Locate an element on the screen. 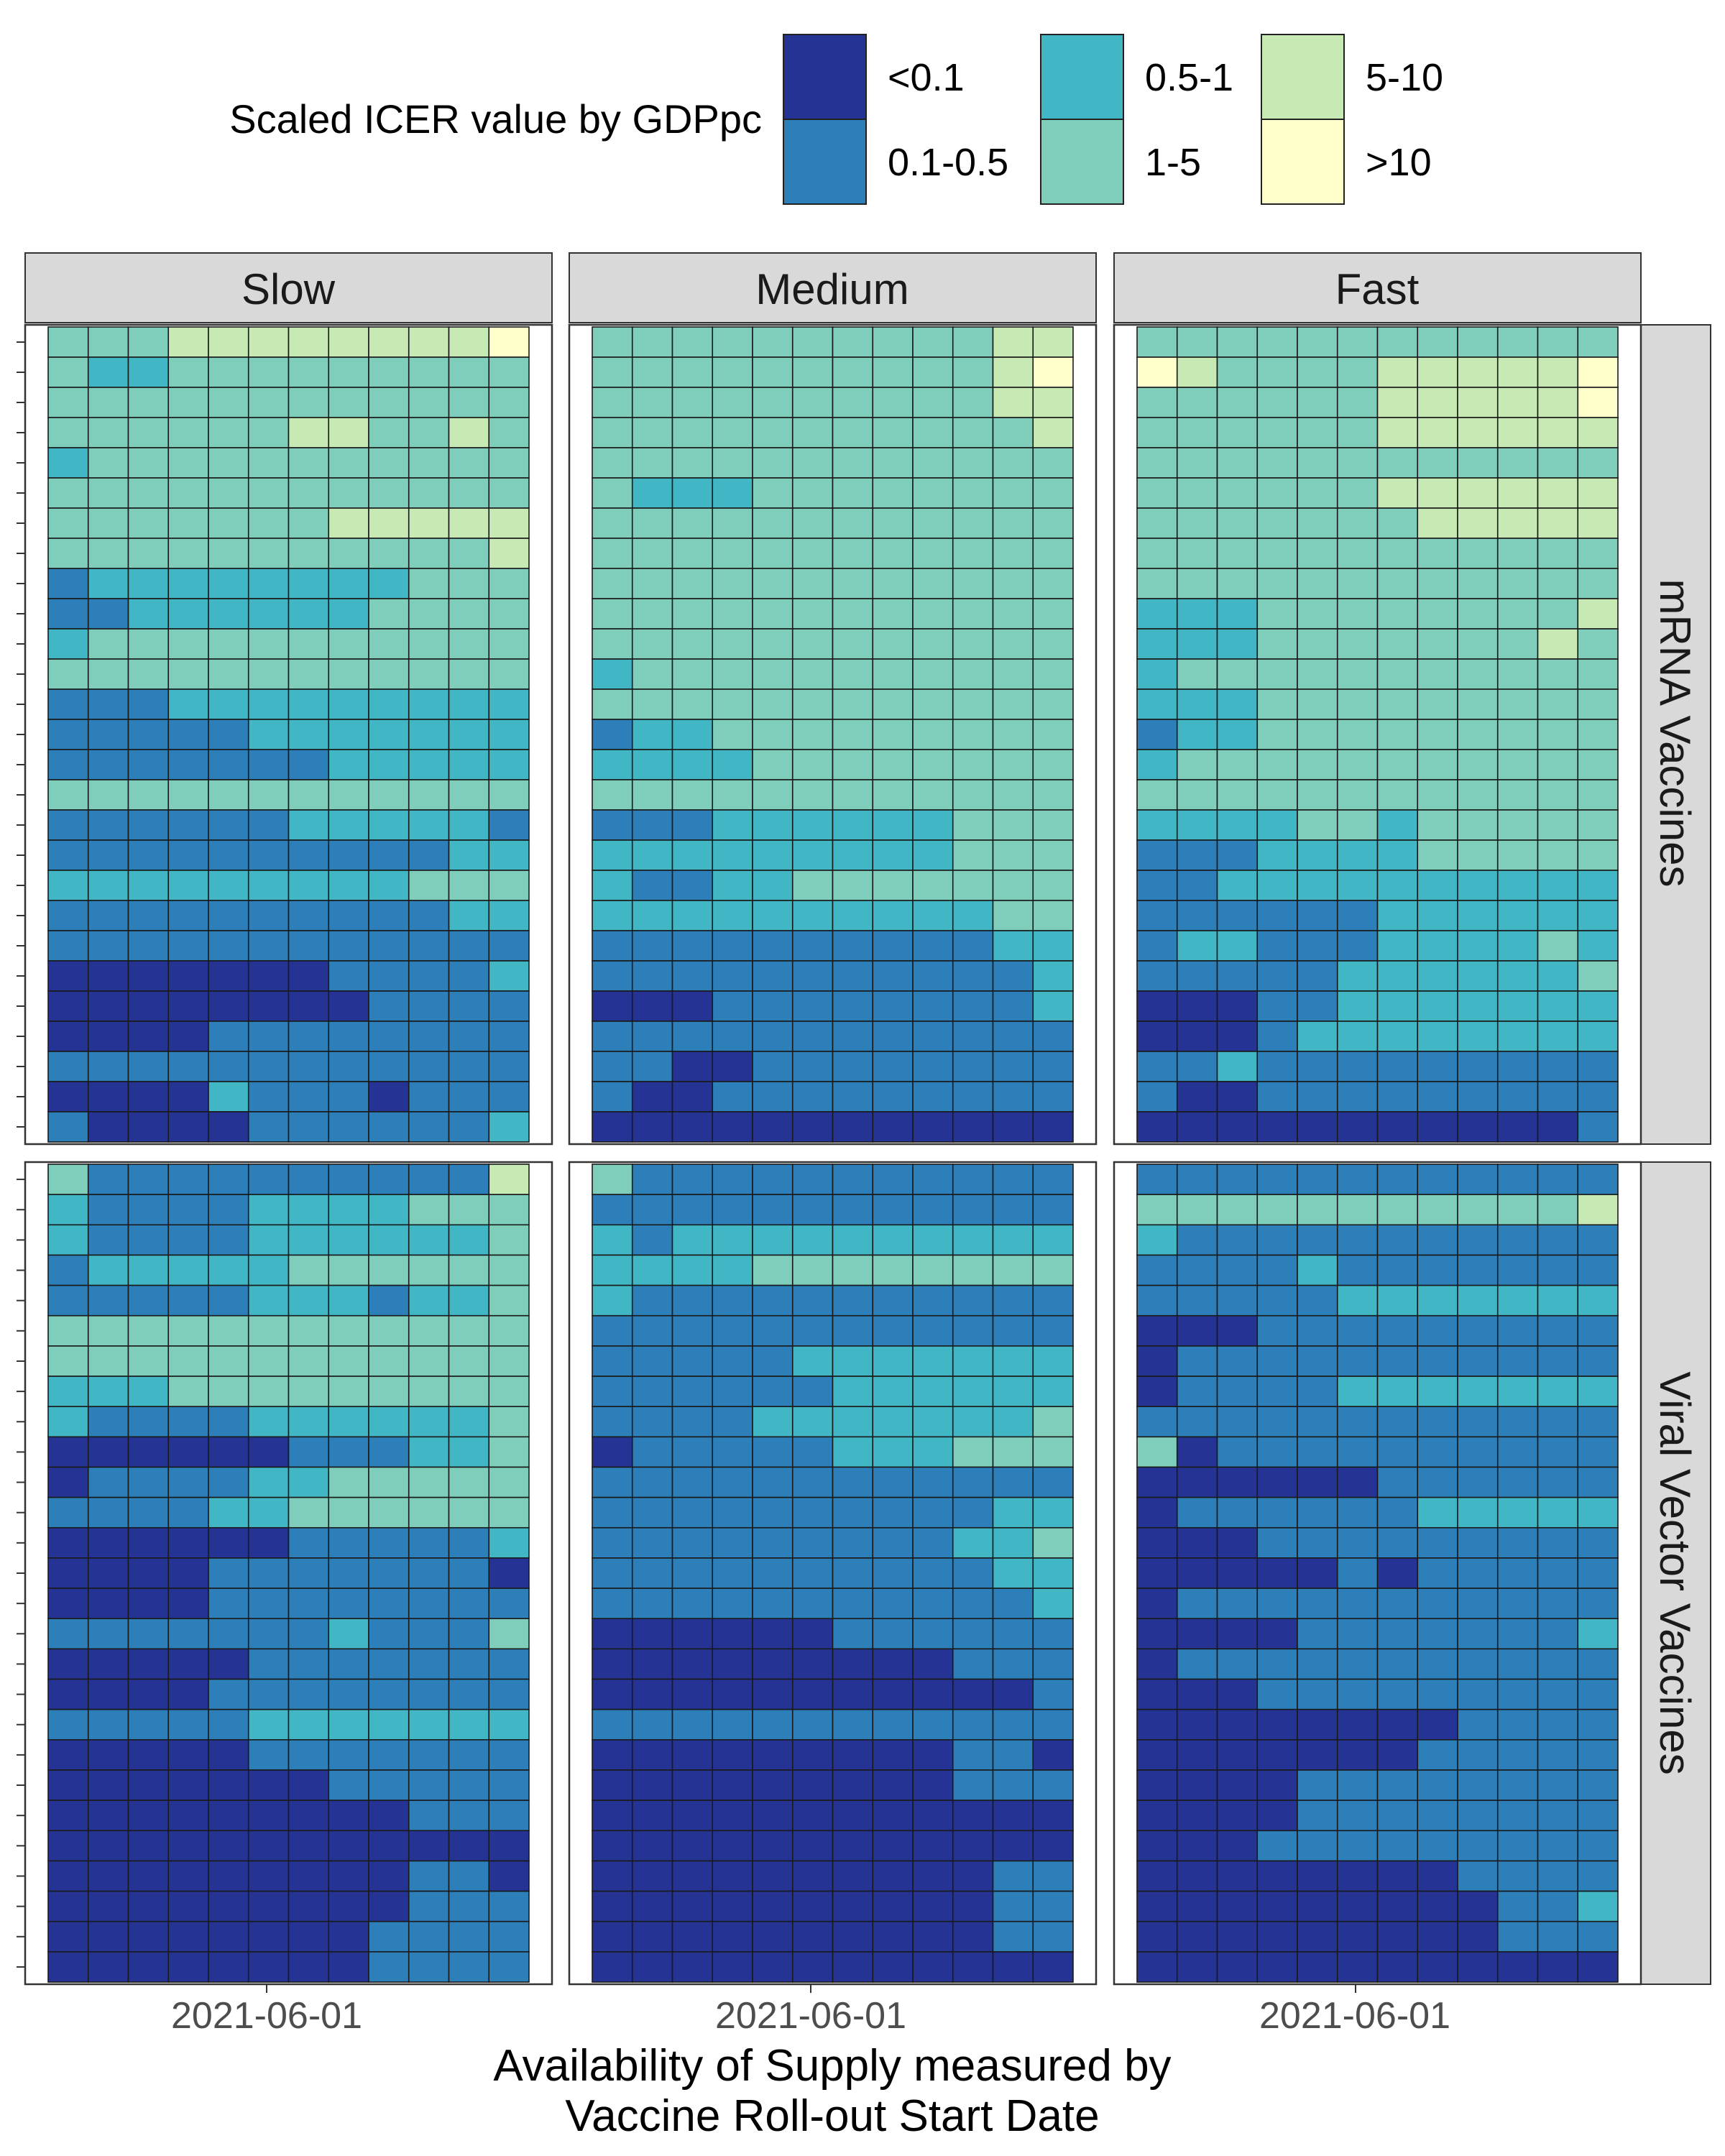  panel-viral-slow is located at coordinates (285, 1577).